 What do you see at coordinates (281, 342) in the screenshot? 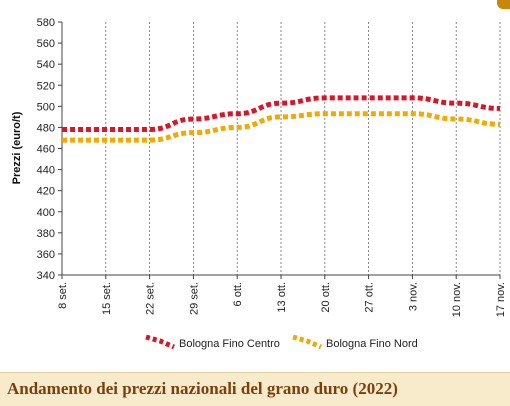
I see `legend: Bologna Fino Centro Bologna Fino Nord` at bounding box center [281, 342].